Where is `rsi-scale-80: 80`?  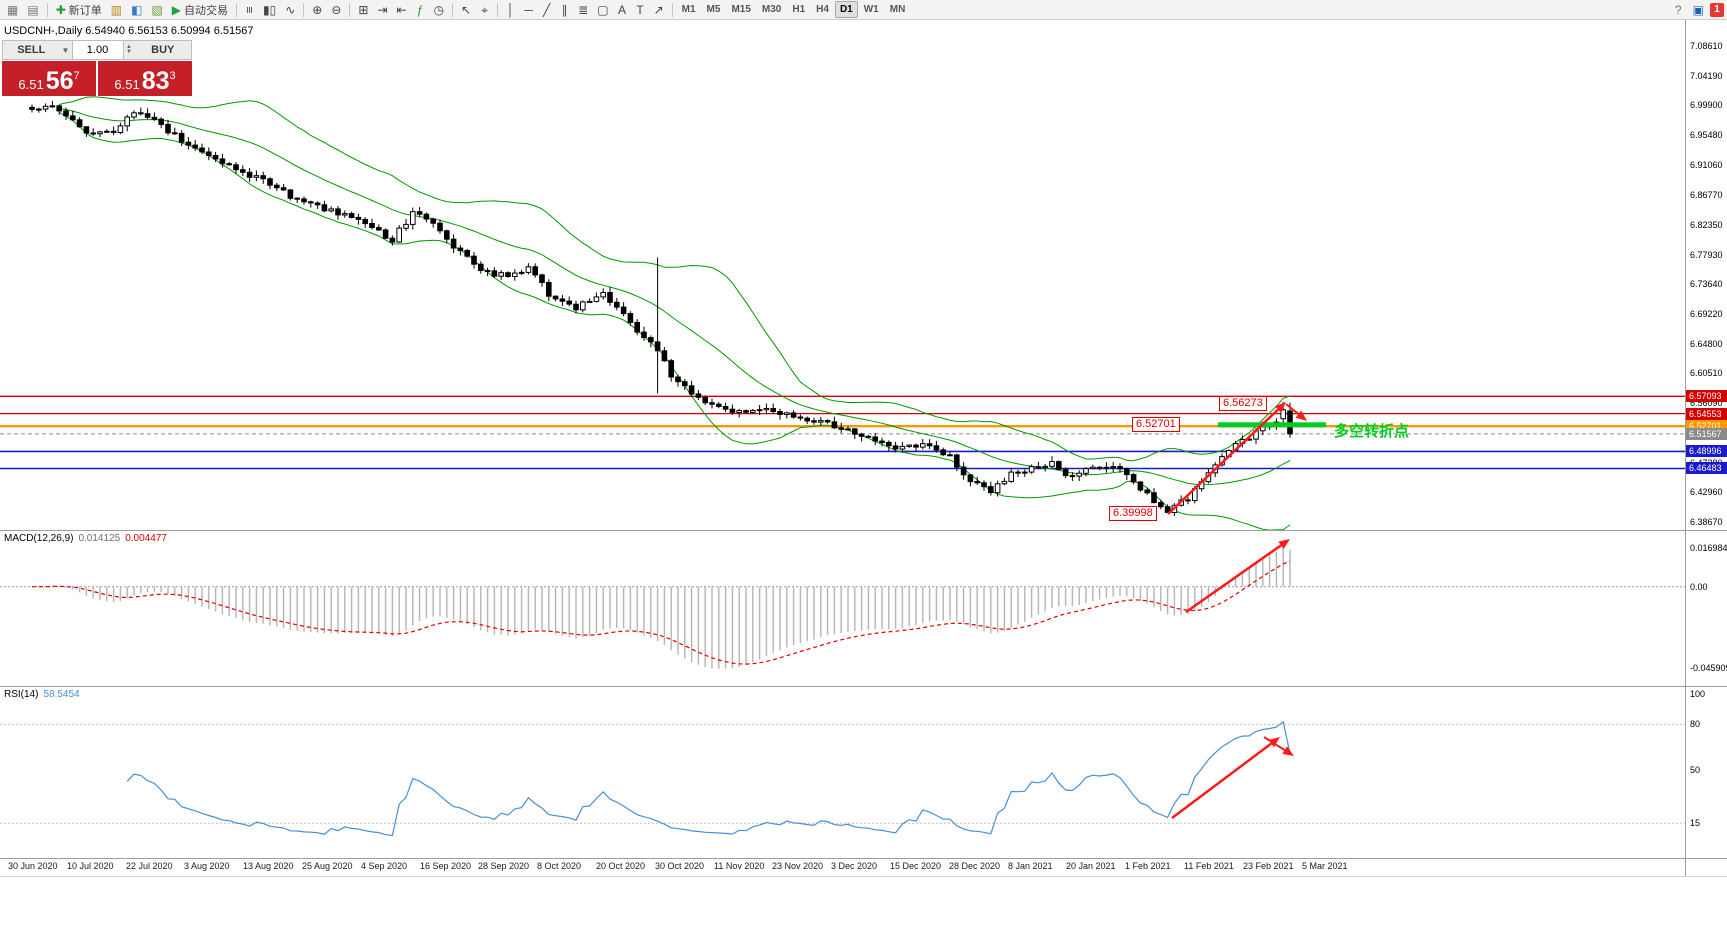 rsi-scale-80: 80 is located at coordinates (1695, 724).